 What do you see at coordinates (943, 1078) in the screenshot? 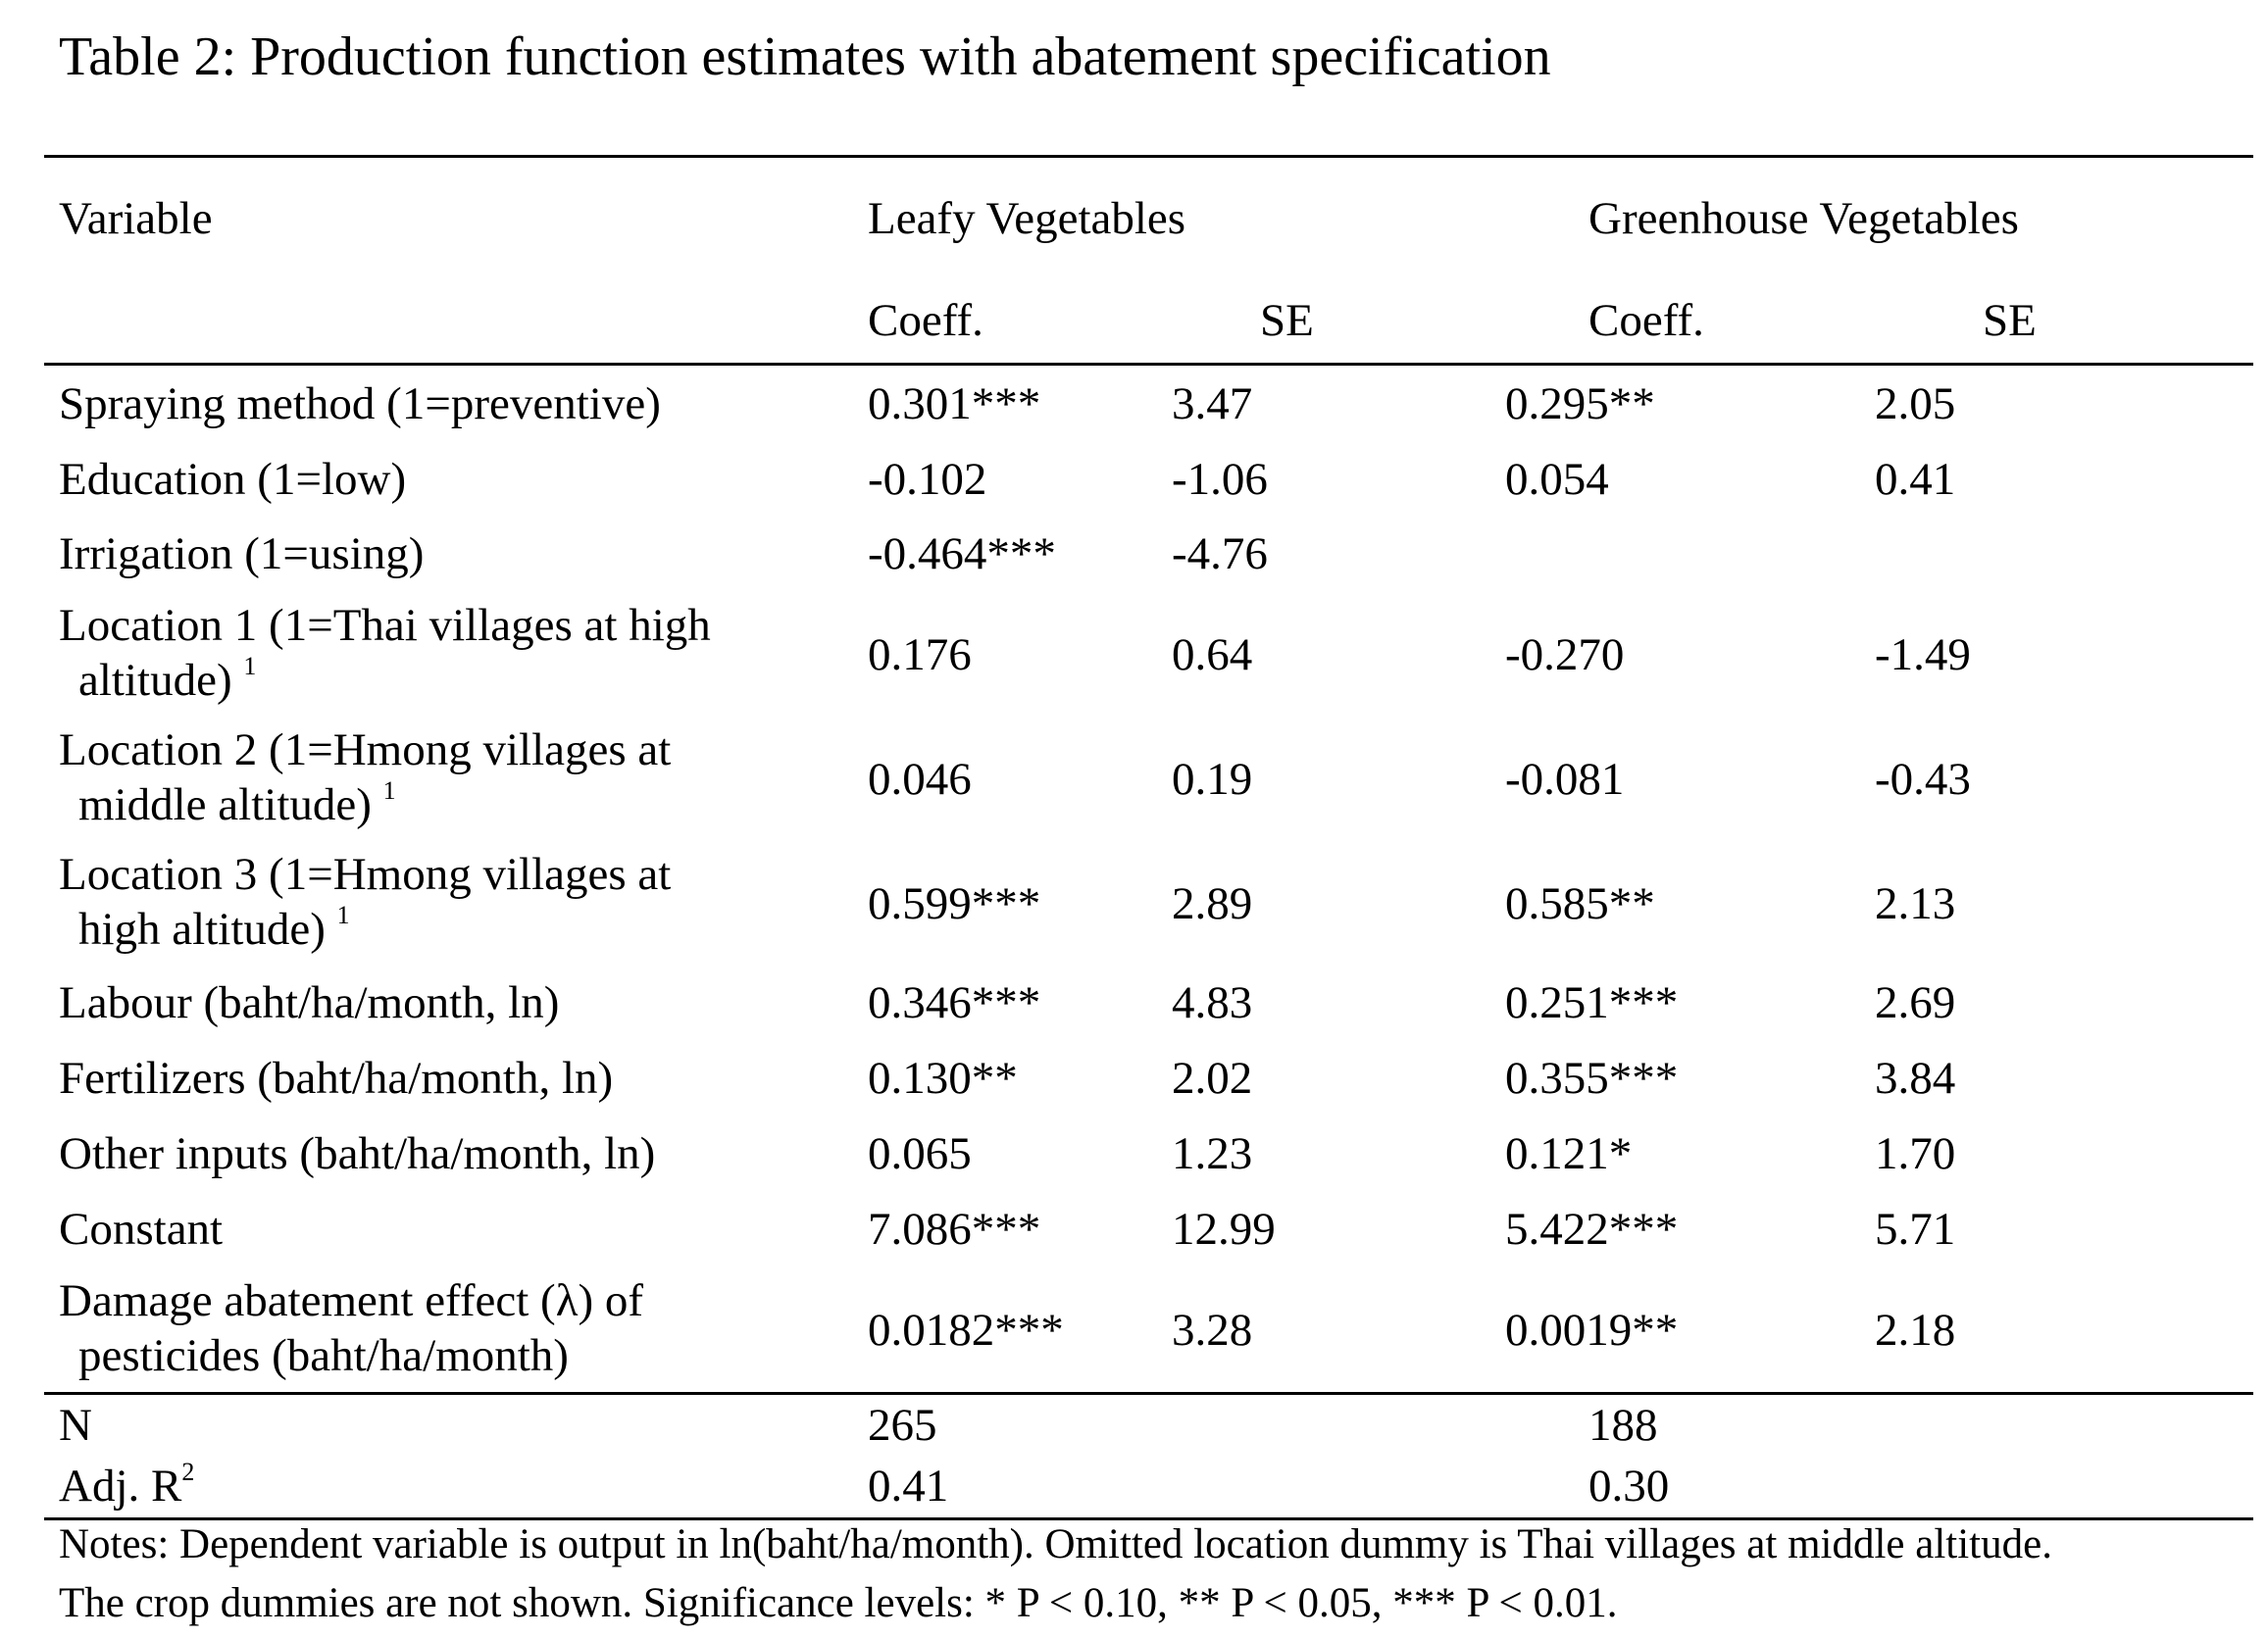
I see `leafy-coeff: 0.130**` at bounding box center [943, 1078].